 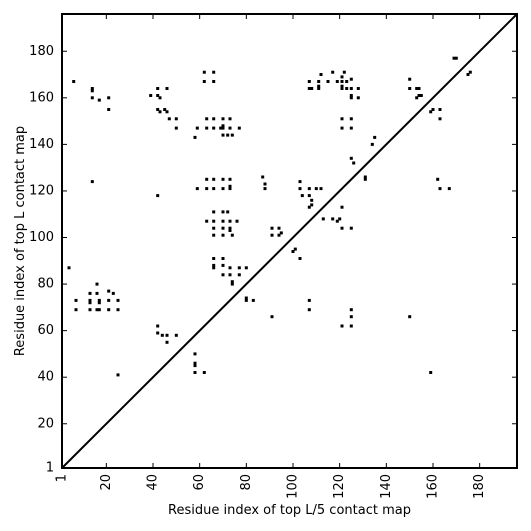 What do you see at coordinates (199, 482) in the screenshot?
I see `x-tick-label: 60` at bounding box center [199, 482].